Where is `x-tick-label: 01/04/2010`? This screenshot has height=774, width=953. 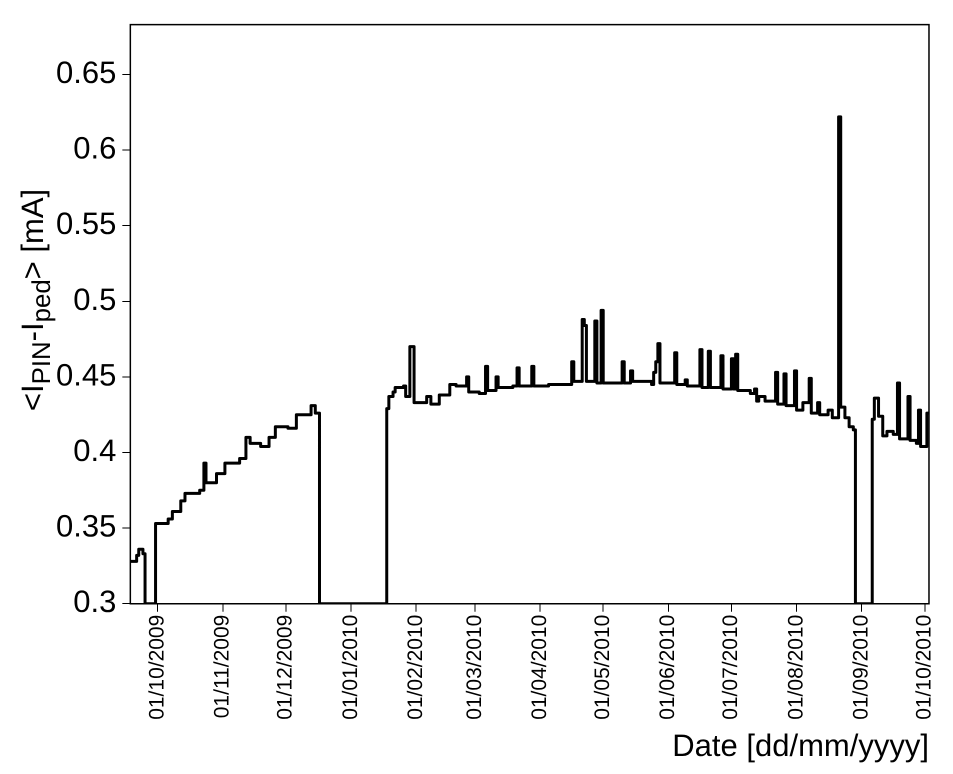
x-tick-label: 01/04/2010 is located at coordinates (539, 667).